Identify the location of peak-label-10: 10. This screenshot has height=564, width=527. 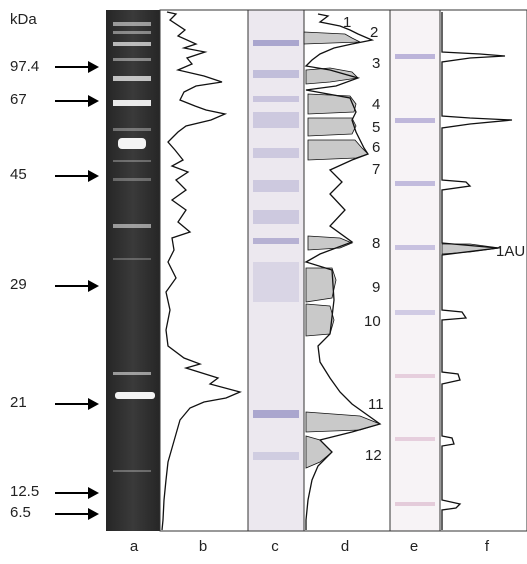
(372, 321).